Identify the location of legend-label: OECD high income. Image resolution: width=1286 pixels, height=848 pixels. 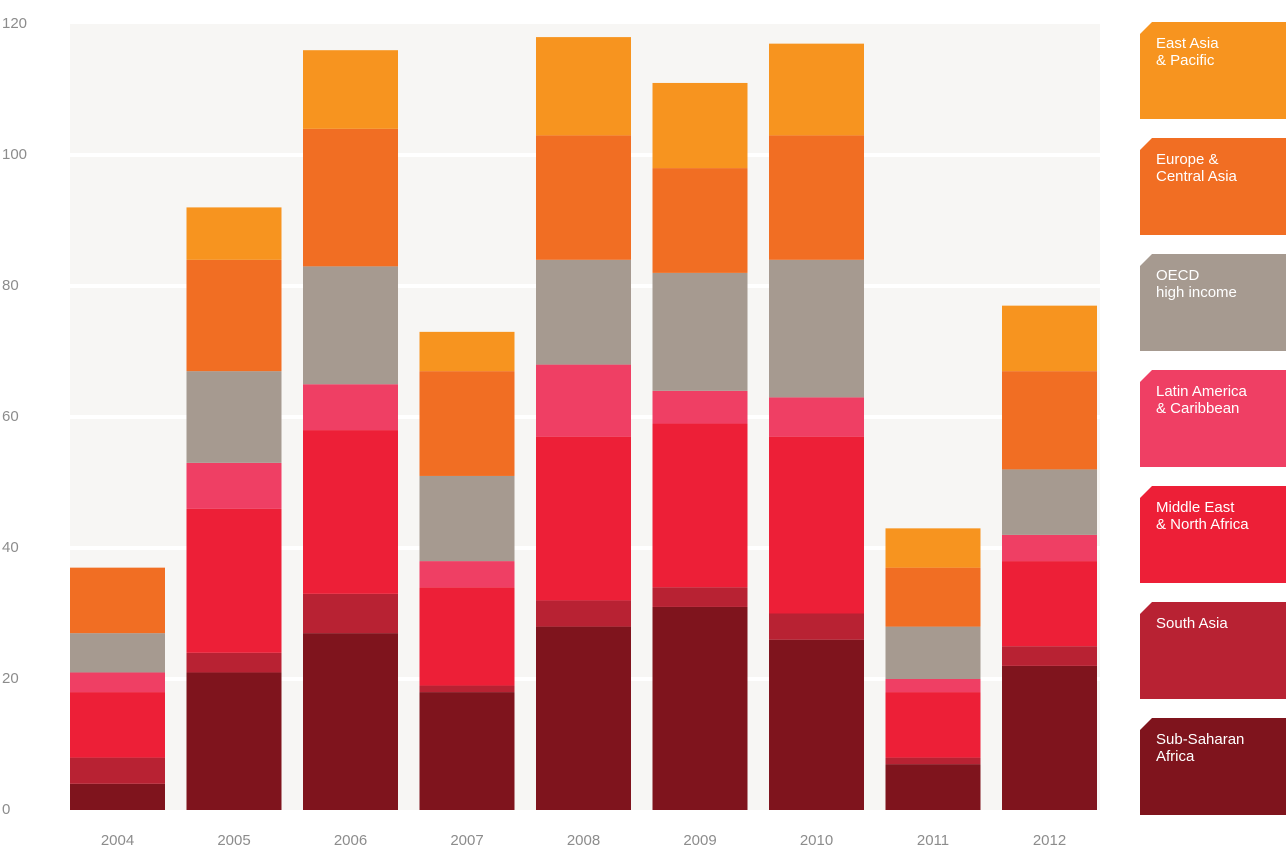
(1196, 284).